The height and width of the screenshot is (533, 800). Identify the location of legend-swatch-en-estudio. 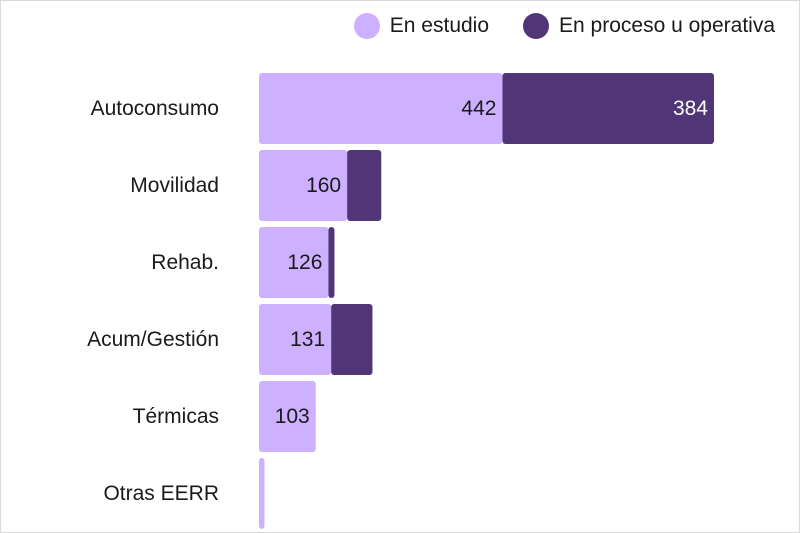
(366, 26).